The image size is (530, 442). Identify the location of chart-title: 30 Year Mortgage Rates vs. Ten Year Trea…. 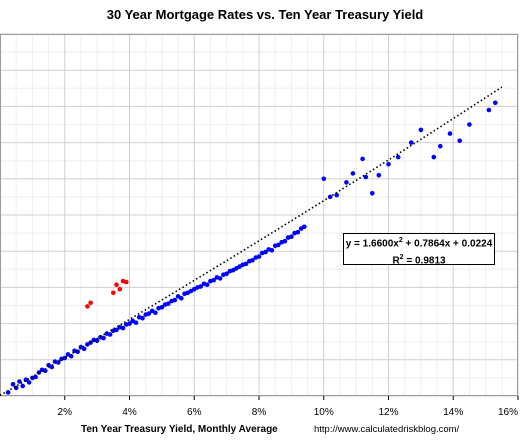
(265, 14).